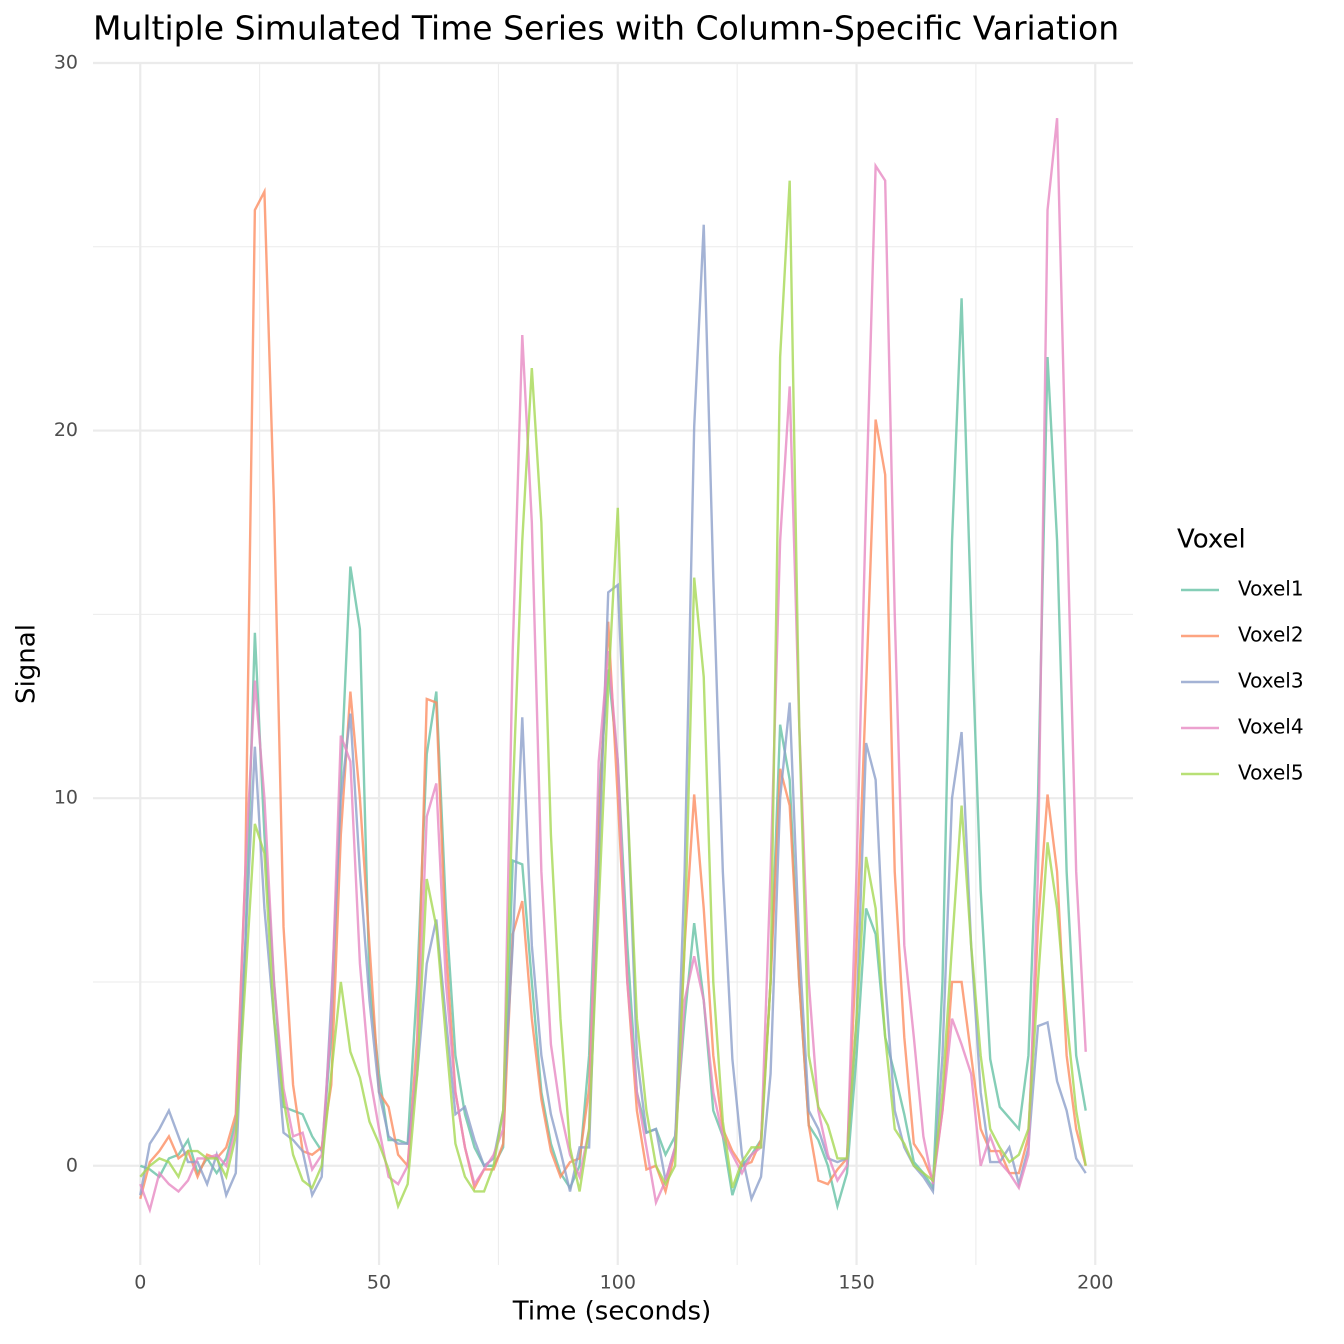  What do you see at coordinates (1211, 540) in the screenshot?
I see `legend-title: Voxel` at bounding box center [1211, 540].